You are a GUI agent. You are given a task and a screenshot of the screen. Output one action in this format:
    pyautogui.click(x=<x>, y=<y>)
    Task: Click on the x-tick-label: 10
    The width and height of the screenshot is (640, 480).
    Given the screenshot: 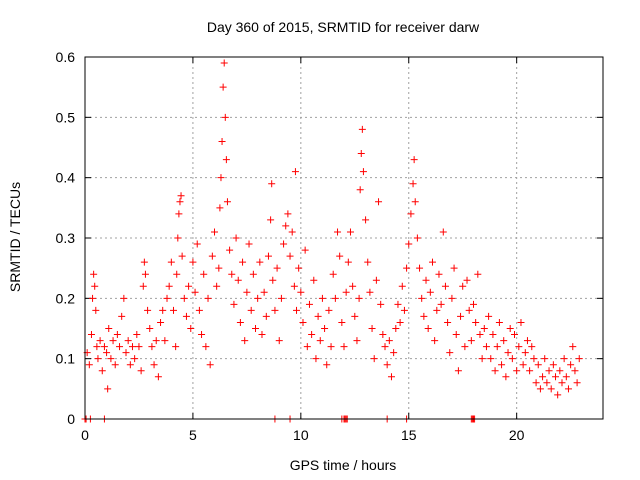 What is the action you would take?
    pyautogui.click(x=301, y=435)
    